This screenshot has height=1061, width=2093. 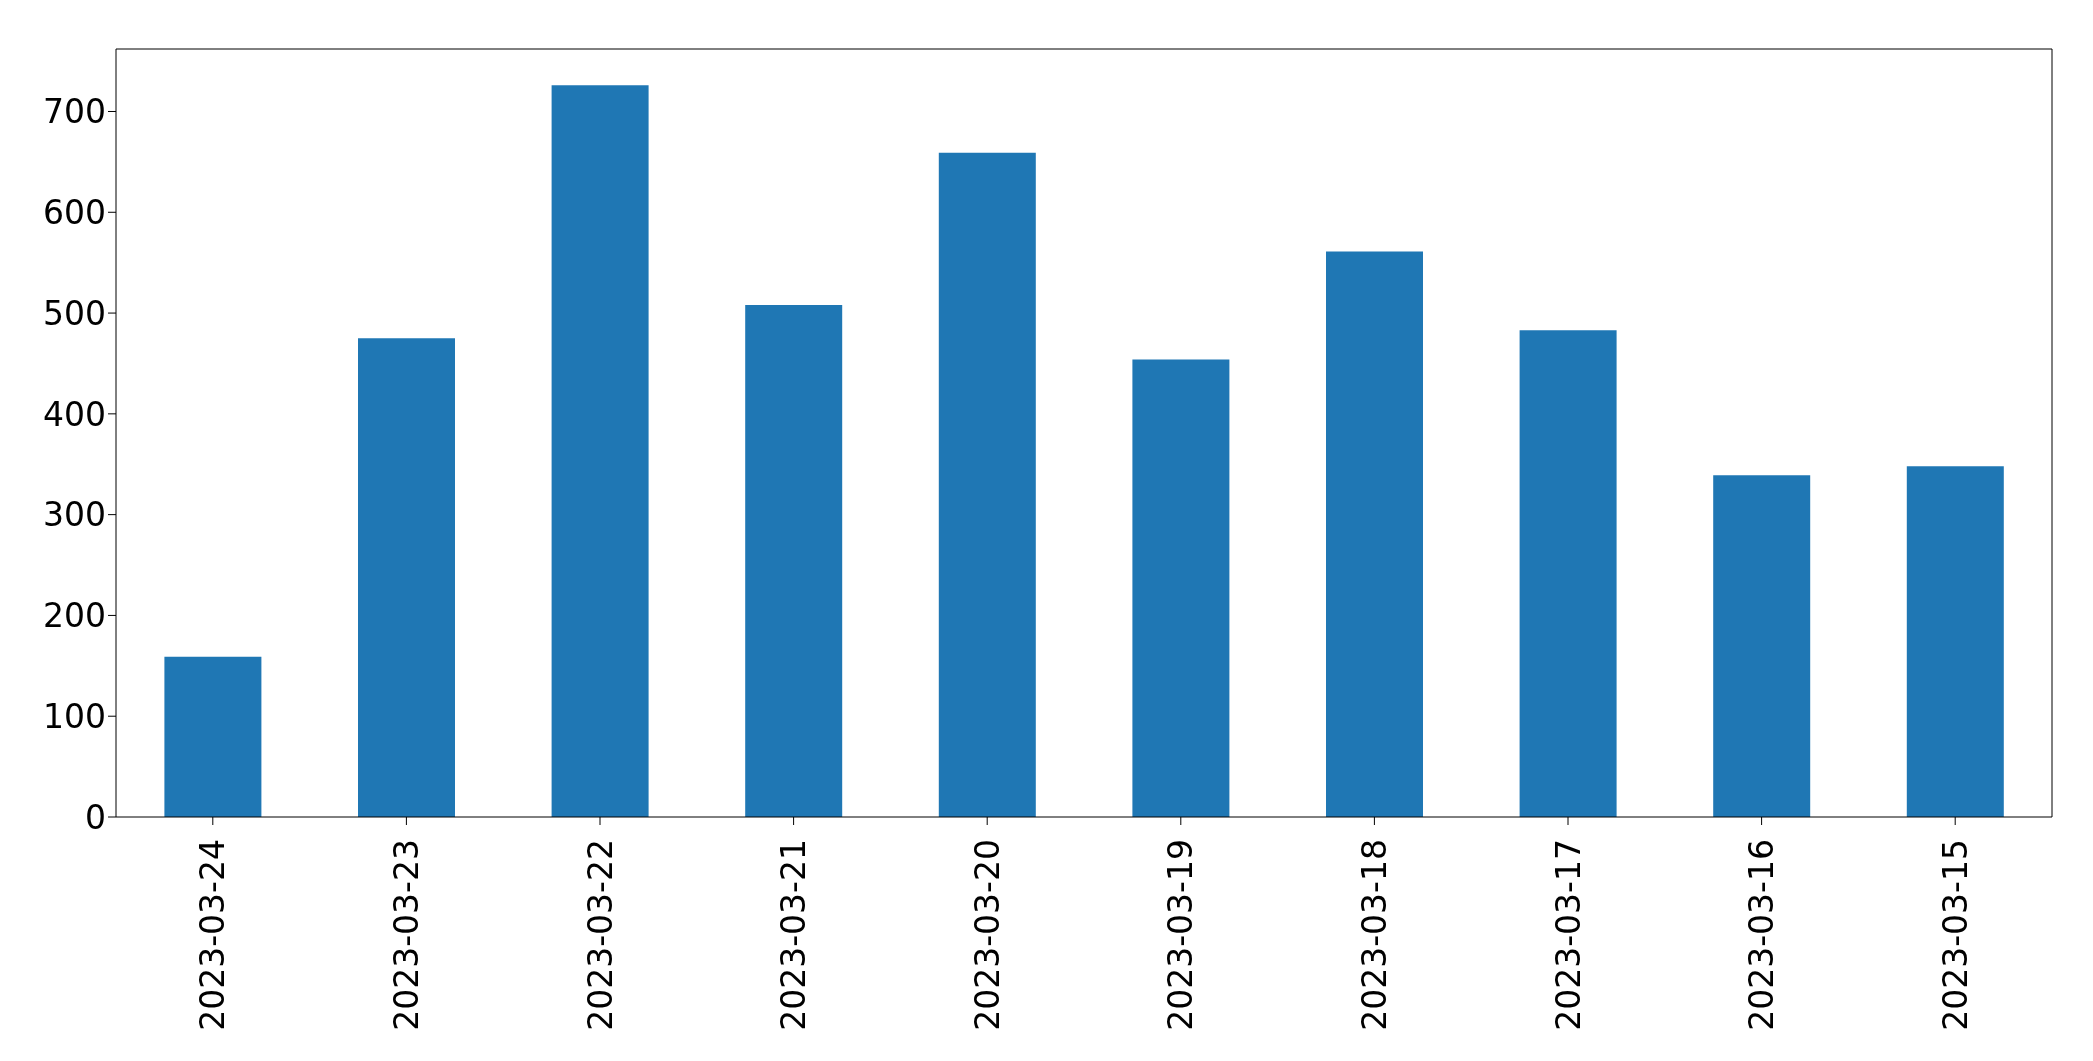 What do you see at coordinates (74, 716) in the screenshot?
I see `y-tick-label: 100` at bounding box center [74, 716].